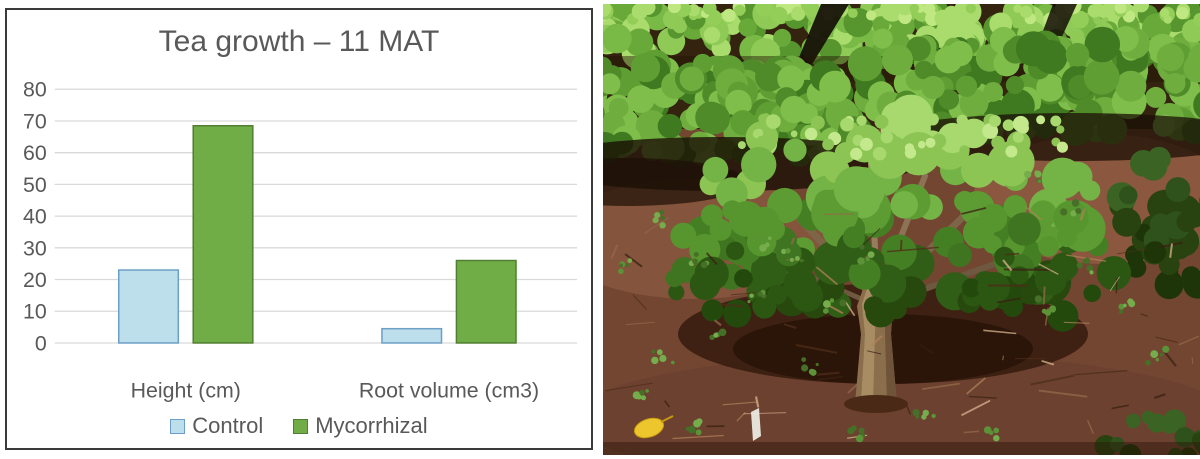 Image resolution: width=1200 pixels, height=459 pixels. What do you see at coordinates (41, 343) in the screenshot?
I see `y-tick-label: 0` at bounding box center [41, 343].